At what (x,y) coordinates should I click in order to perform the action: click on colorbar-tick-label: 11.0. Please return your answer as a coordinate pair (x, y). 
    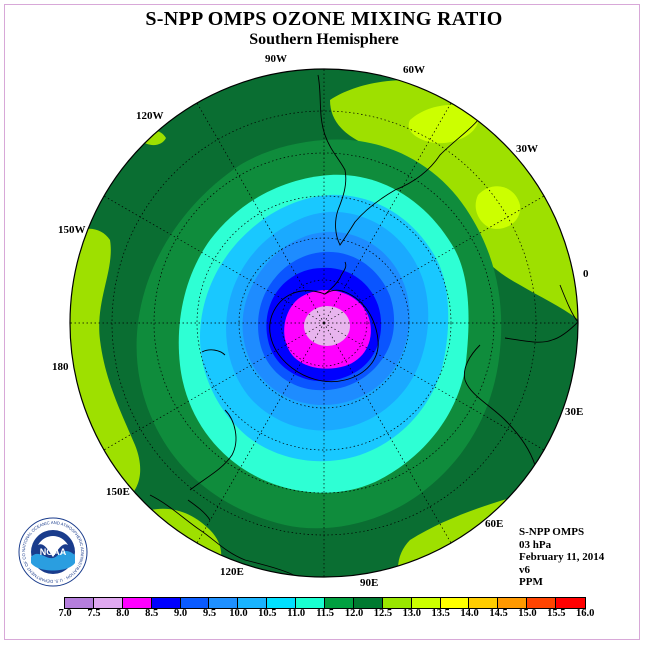
    Looking at the image, I should click on (296, 613).